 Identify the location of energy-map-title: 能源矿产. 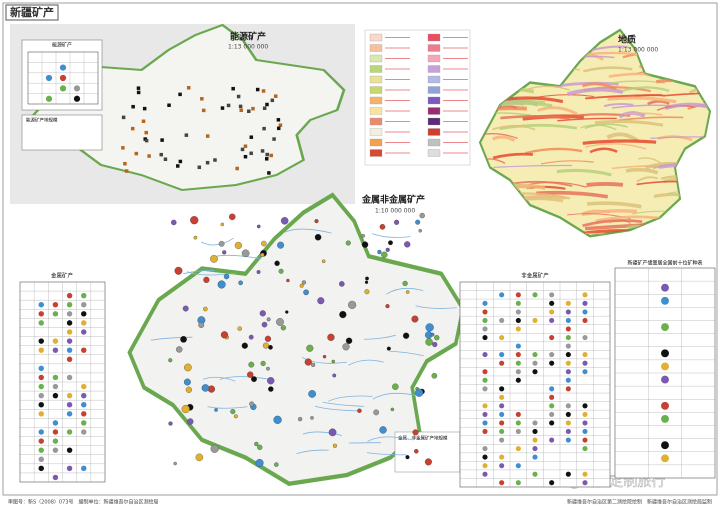
(248, 37).